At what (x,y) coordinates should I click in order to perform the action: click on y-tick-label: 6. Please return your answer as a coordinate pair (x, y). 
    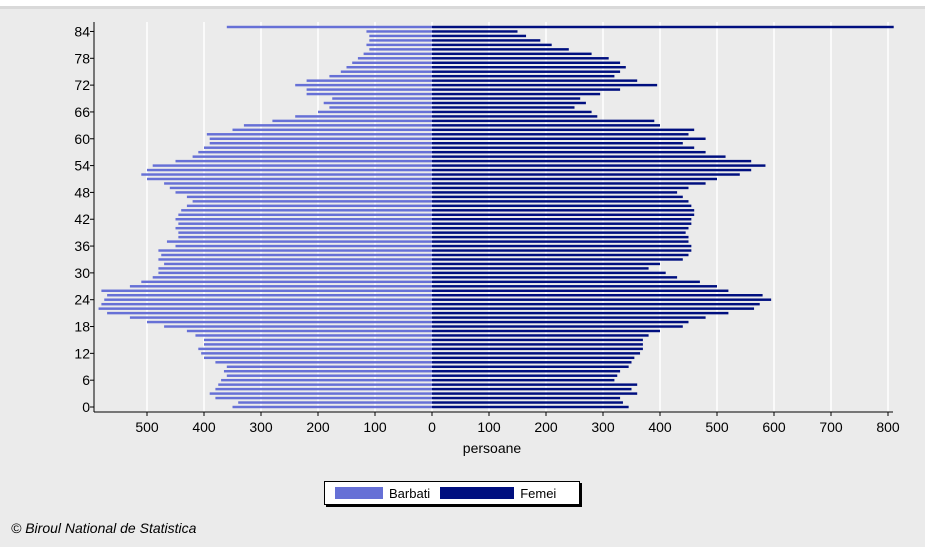
    Looking at the image, I should click on (86, 380).